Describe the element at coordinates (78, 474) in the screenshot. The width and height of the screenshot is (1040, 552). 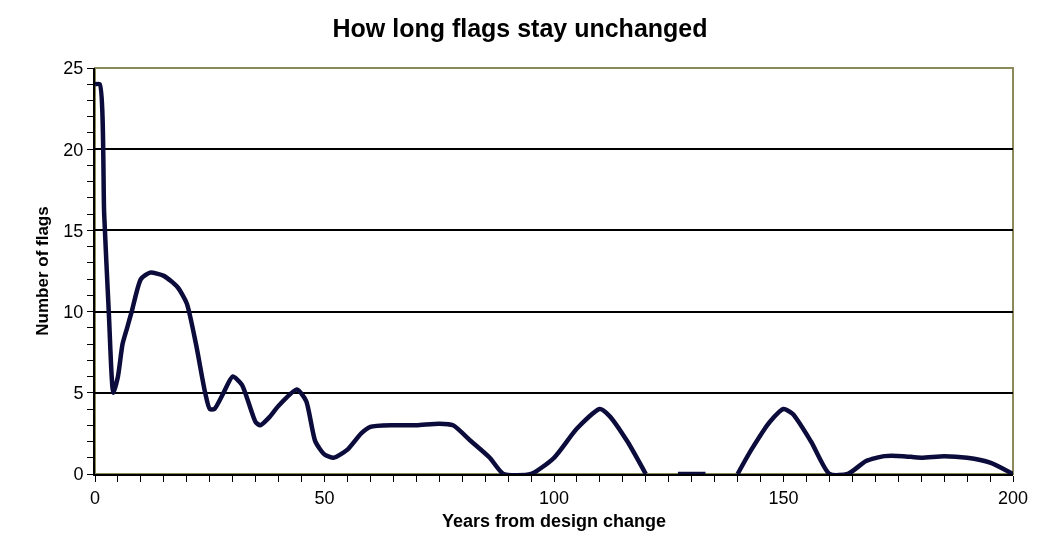
I see `y-tick-label: 0` at that location.